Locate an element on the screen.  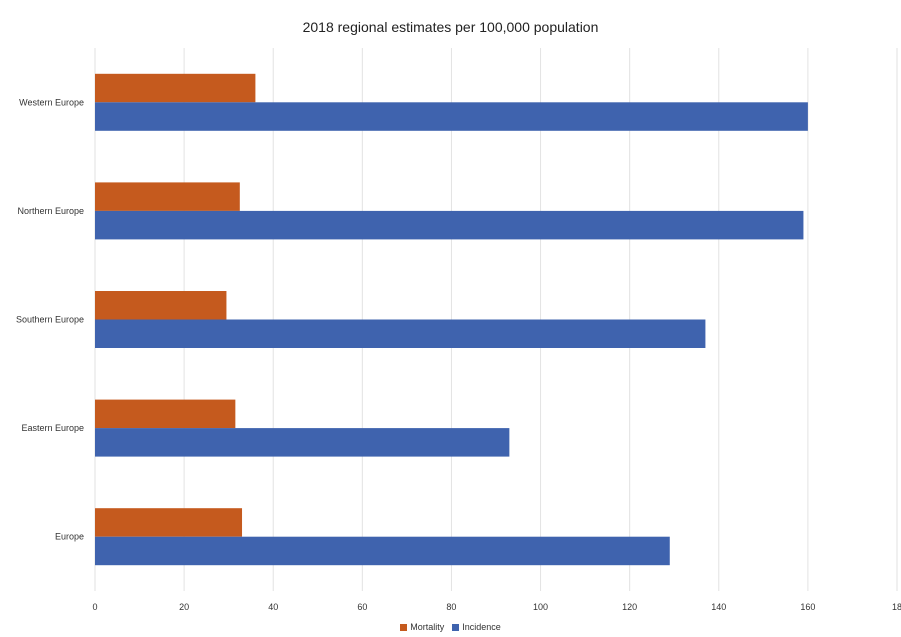
legend-item-mortality: Mortality is located at coordinates (422, 627).